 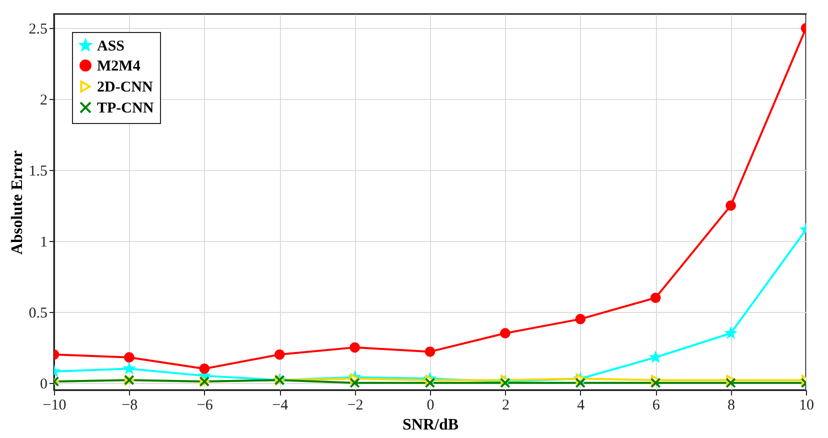 I want to click on legend-label: ASS, so click(x=111, y=46).